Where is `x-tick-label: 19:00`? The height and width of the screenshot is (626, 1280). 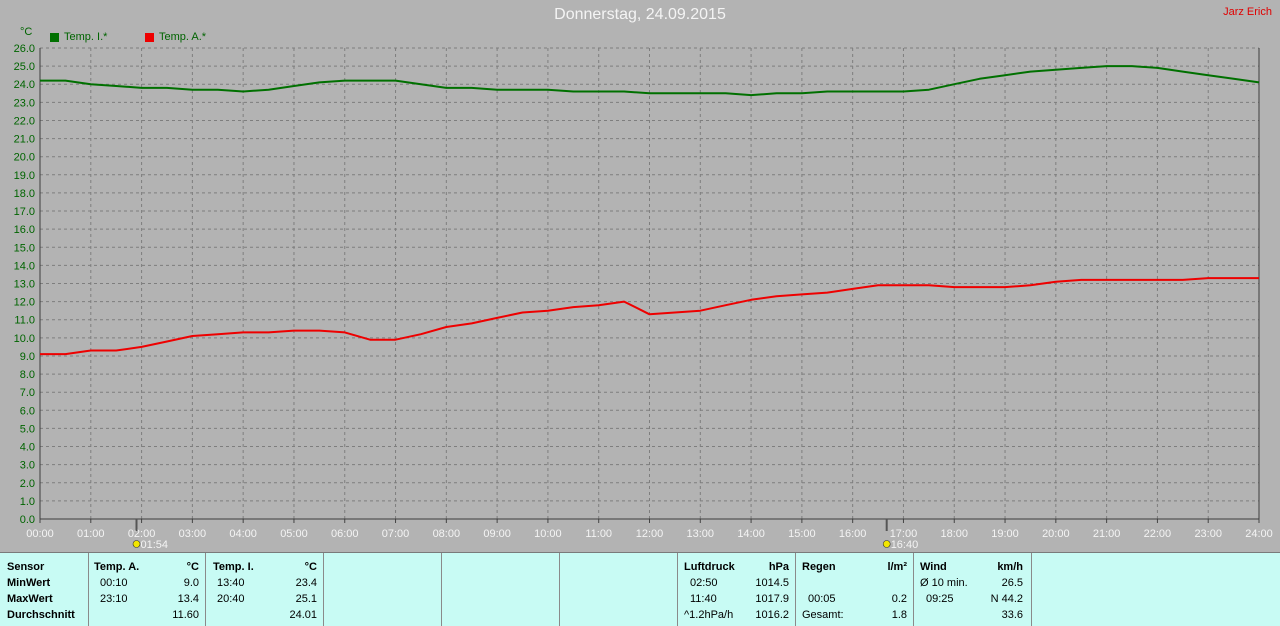 x-tick-label: 19:00 is located at coordinates (1005, 534).